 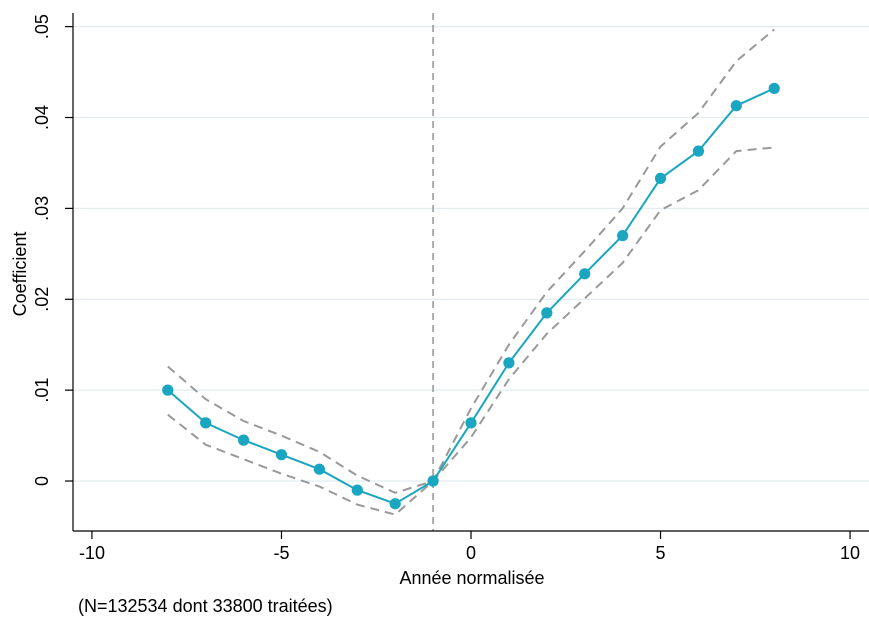 What do you see at coordinates (52, 250) in the screenshot?
I see `y-axis-ticks: 0 .01 .02 .03 .04 .05` at bounding box center [52, 250].